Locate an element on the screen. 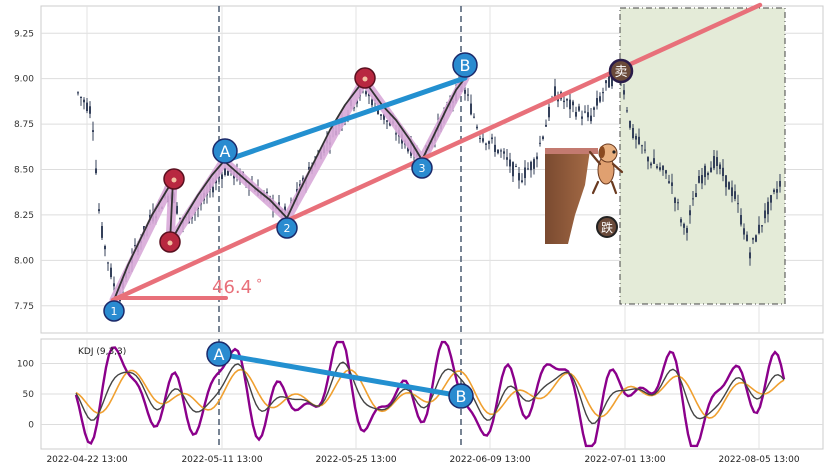  price-y-tick-label: 7.75 is located at coordinates (24, 307).